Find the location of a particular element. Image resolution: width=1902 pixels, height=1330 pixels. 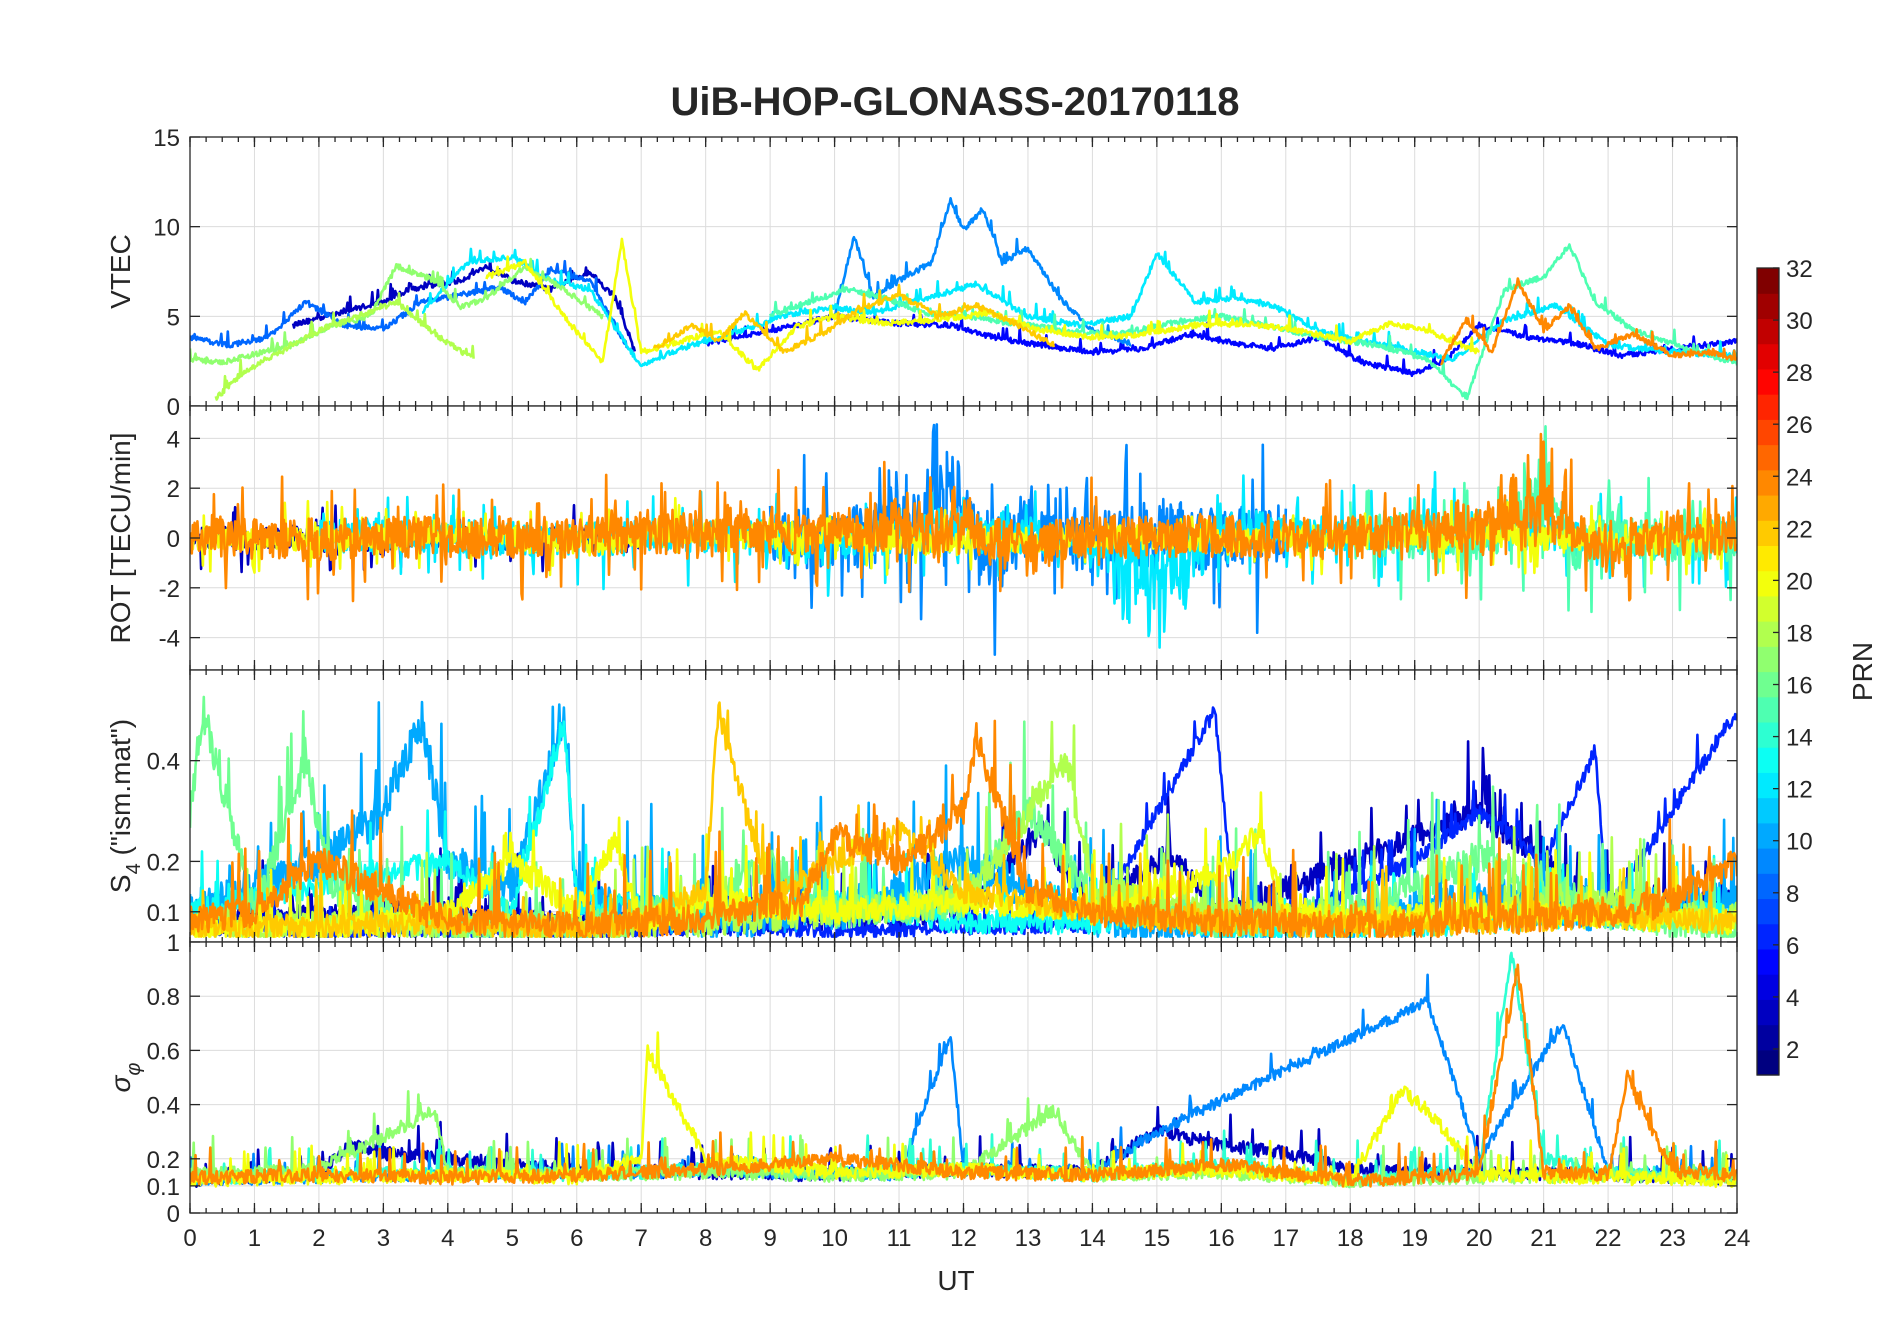

y-tick-label: 4 is located at coordinates (173, 439).